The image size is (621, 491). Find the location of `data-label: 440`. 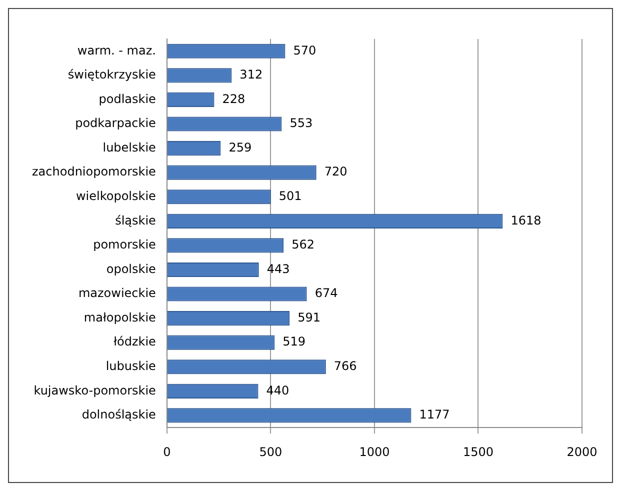

data-label: 440 is located at coordinates (278, 390).